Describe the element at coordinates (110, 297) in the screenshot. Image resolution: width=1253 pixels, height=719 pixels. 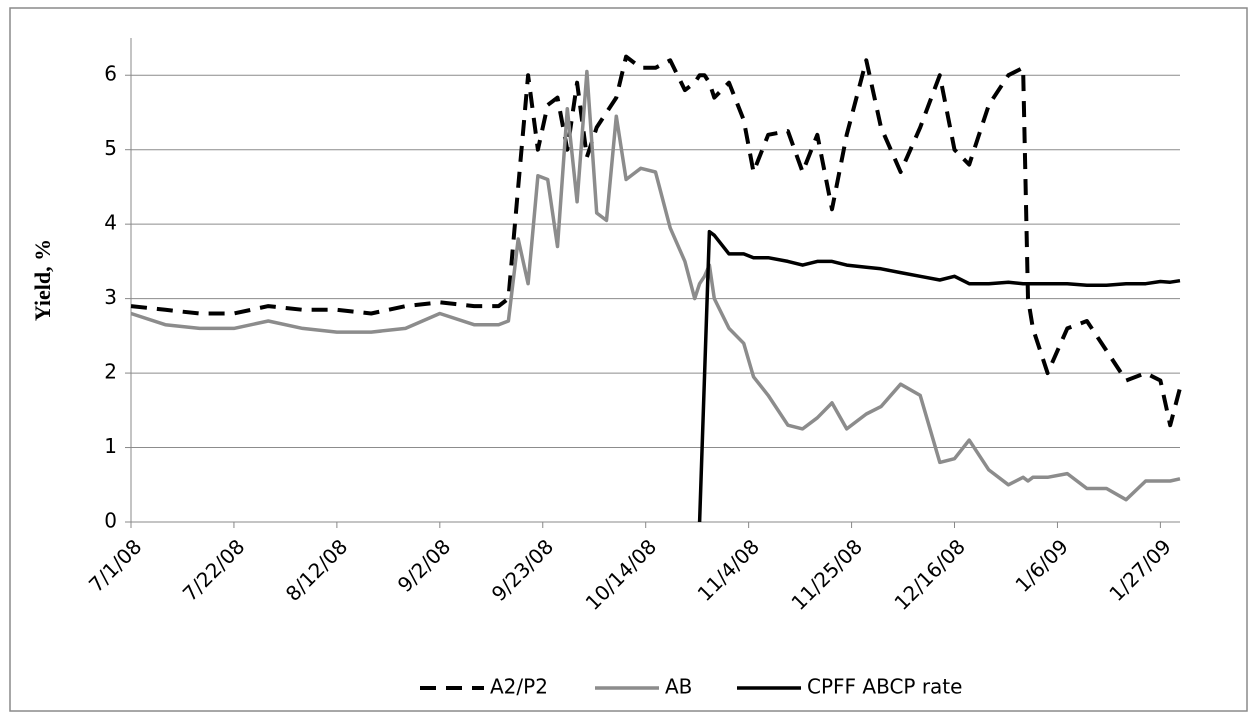
I see `y-tick-label: 3` at that location.